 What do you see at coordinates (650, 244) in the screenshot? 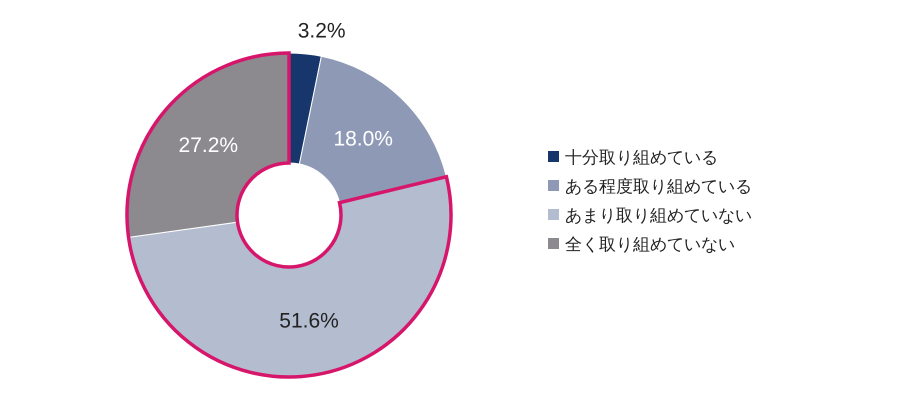
I see `legend-label: 全く取り組めていない` at bounding box center [650, 244].